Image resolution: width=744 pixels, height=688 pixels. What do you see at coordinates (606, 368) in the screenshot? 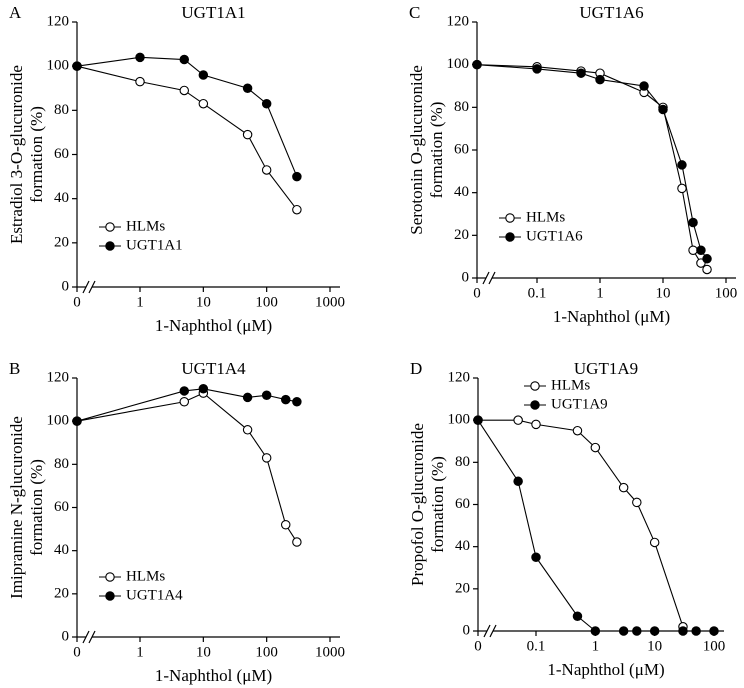
I see `chart-title: UGT1A9` at bounding box center [606, 368].